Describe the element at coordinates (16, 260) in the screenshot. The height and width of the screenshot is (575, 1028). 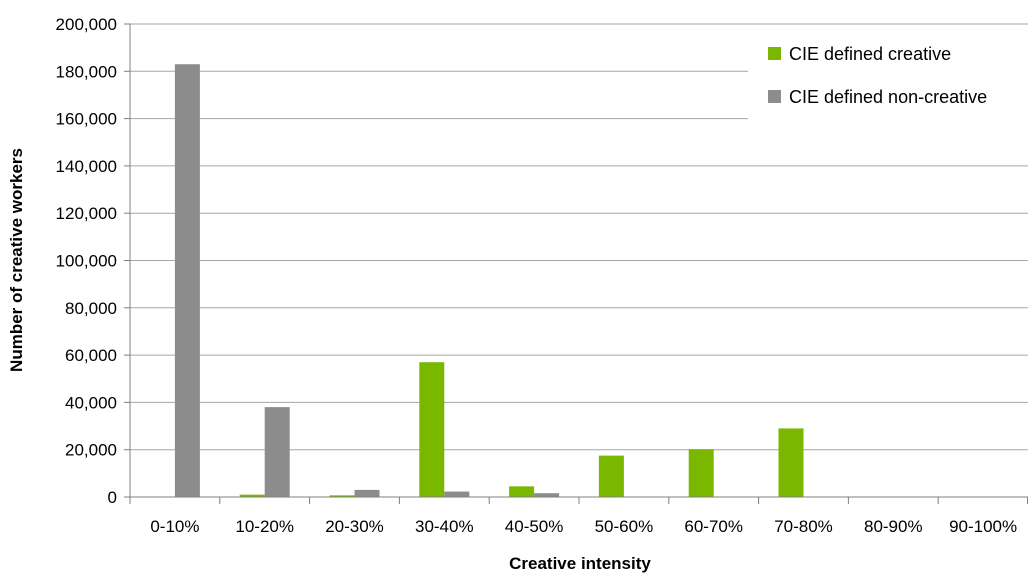
I see `y-axis-title: Number of creative workers` at that location.